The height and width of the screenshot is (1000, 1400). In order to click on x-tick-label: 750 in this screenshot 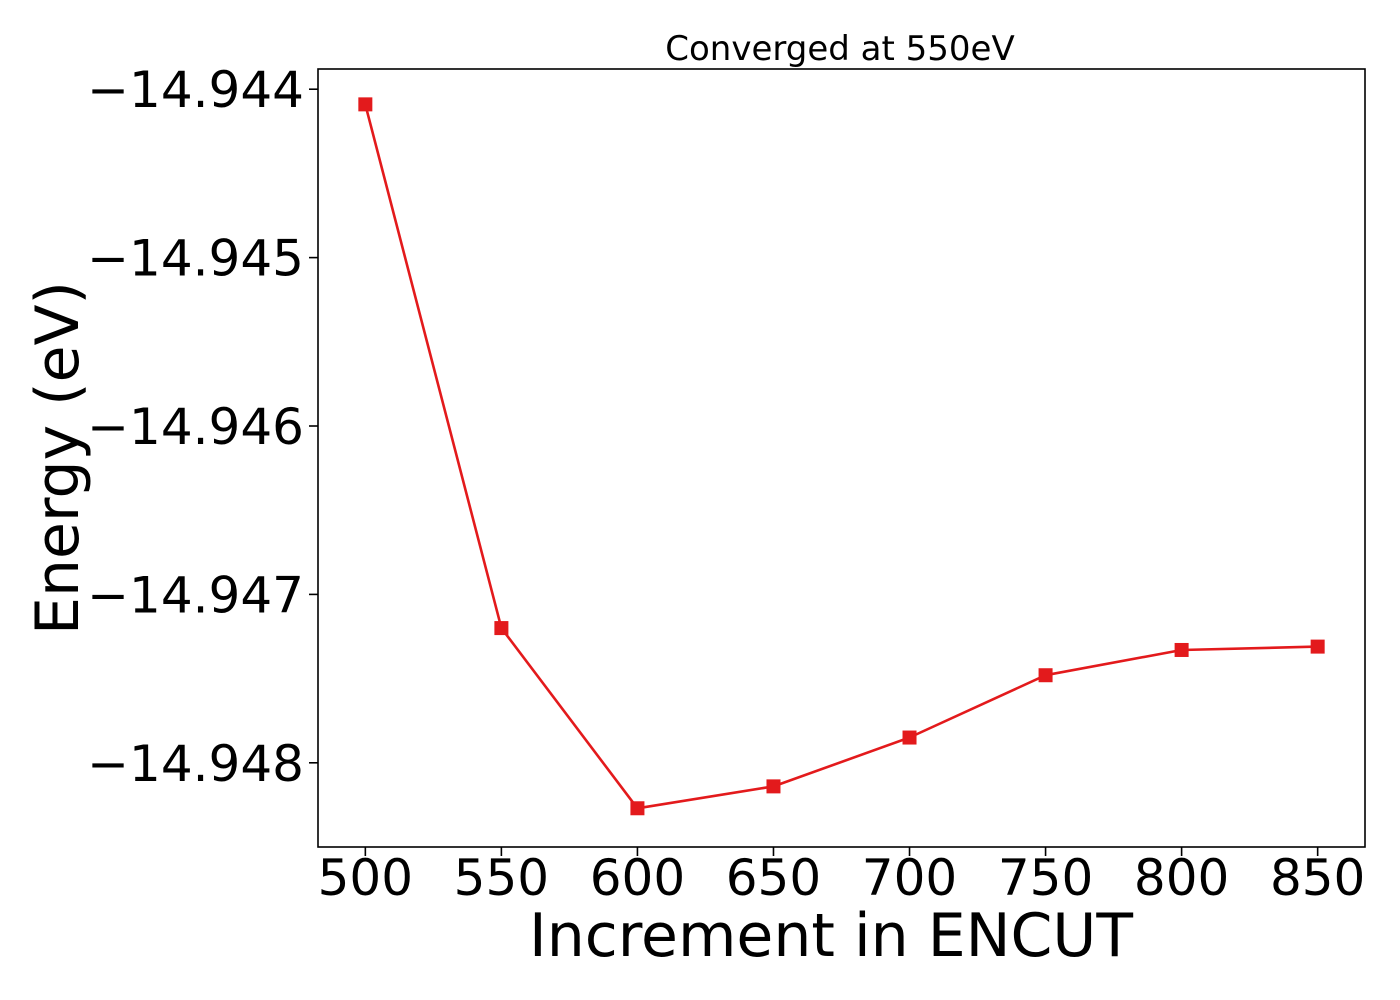, I will do `click(1045, 878)`.